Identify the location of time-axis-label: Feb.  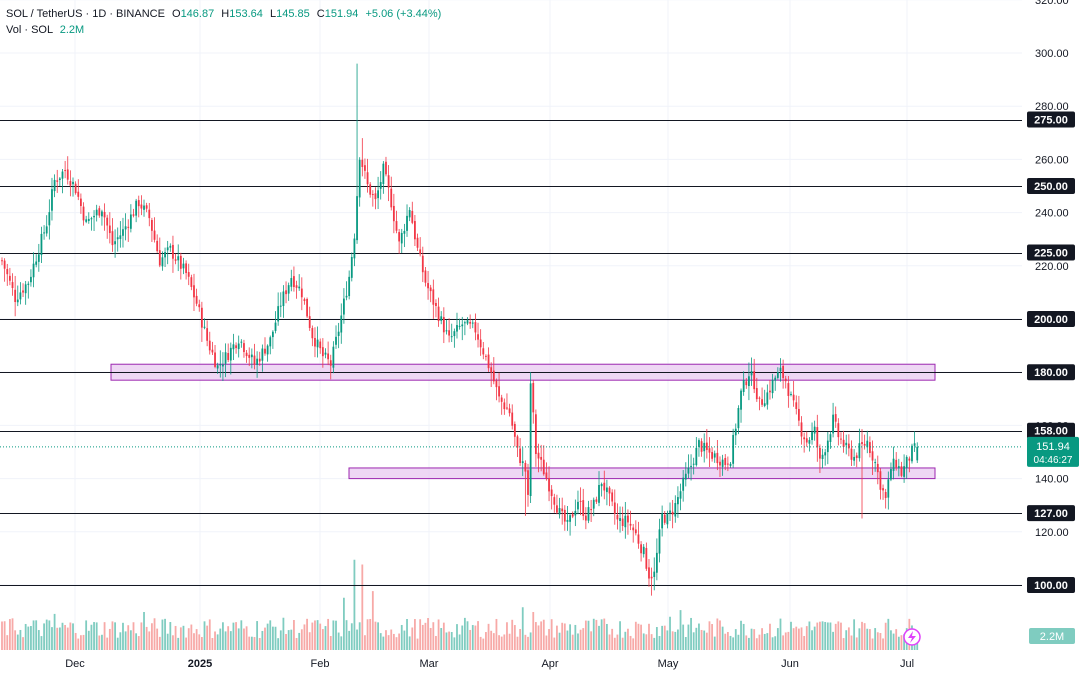
(320, 664).